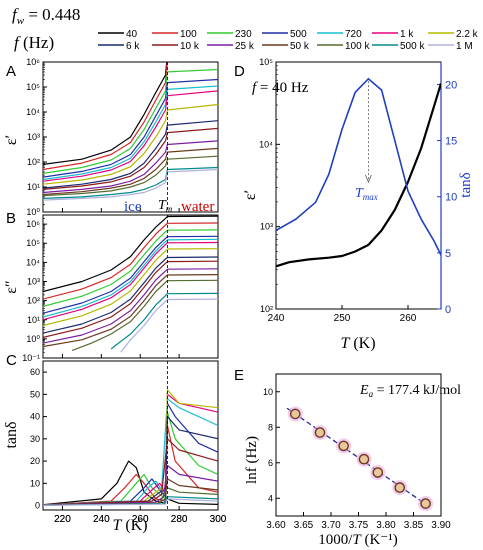 The height and width of the screenshot is (550, 483). I want to click on series-line-500k, so click(164, 321).